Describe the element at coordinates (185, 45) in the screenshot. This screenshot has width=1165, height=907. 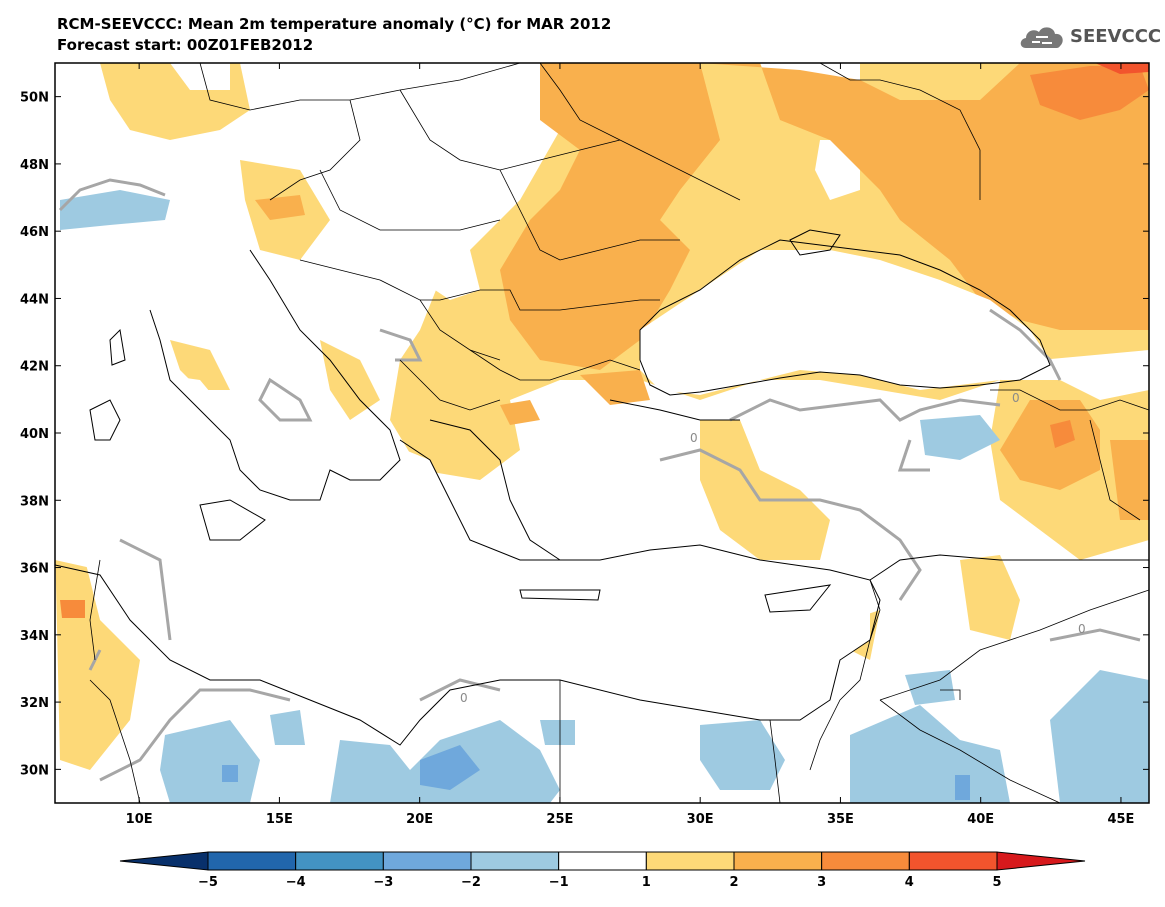
I see `forecast-start-label: Forecast start: 00Z01FEB2012` at that location.